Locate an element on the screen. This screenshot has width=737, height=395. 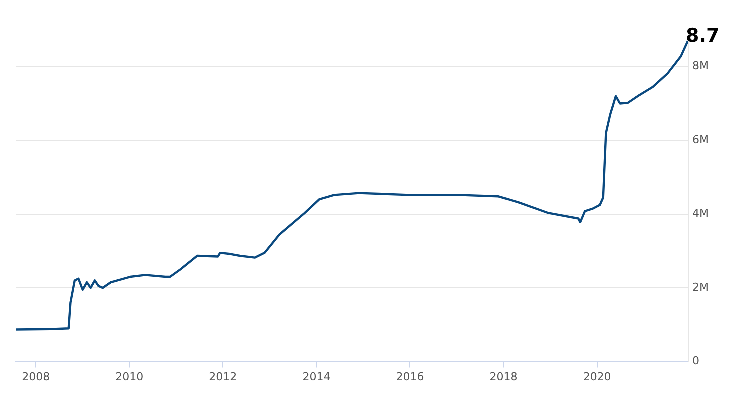
x-tick-label: 2018 is located at coordinates (504, 377).